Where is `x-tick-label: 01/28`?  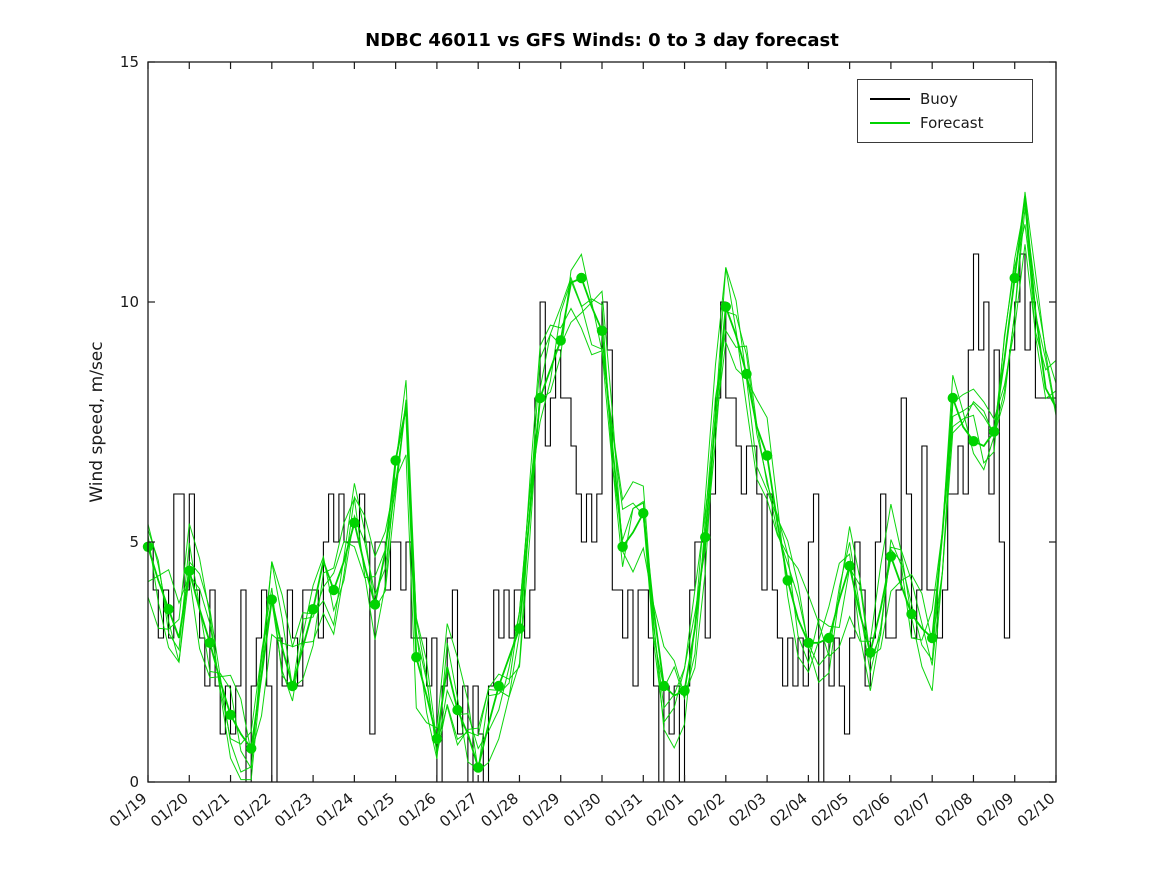
x-tick-label: 01/28 is located at coordinates (499, 810).